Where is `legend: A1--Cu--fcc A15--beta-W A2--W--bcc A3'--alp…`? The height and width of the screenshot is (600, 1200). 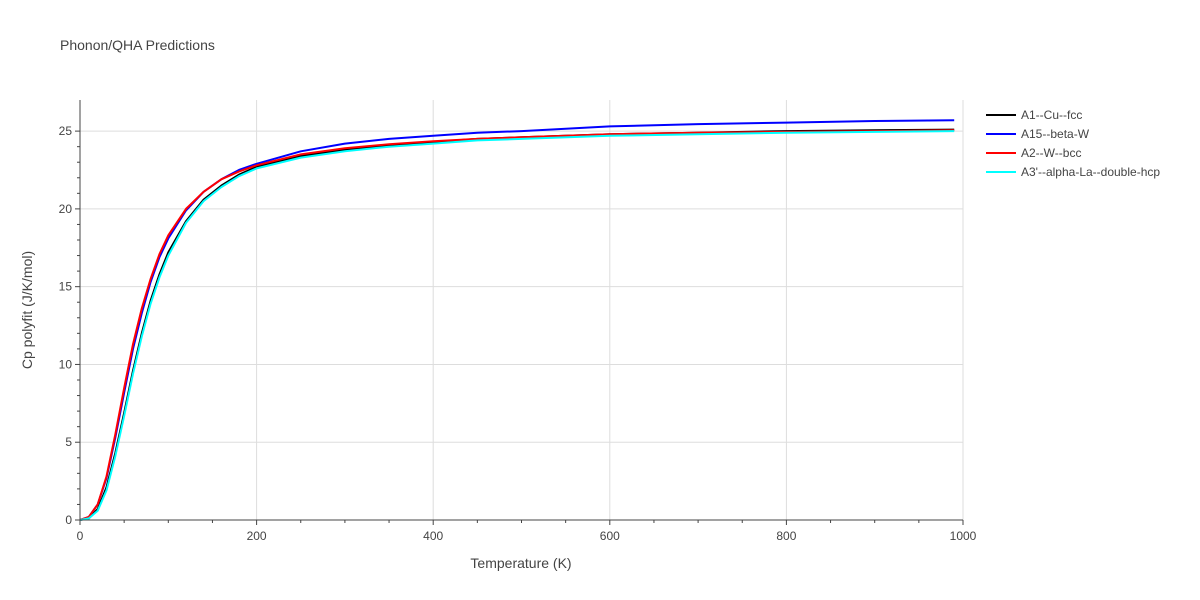 legend: A1--Cu--fcc A15--beta-W A2--W--bcc A3'--alp… is located at coordinates (1073, 143).